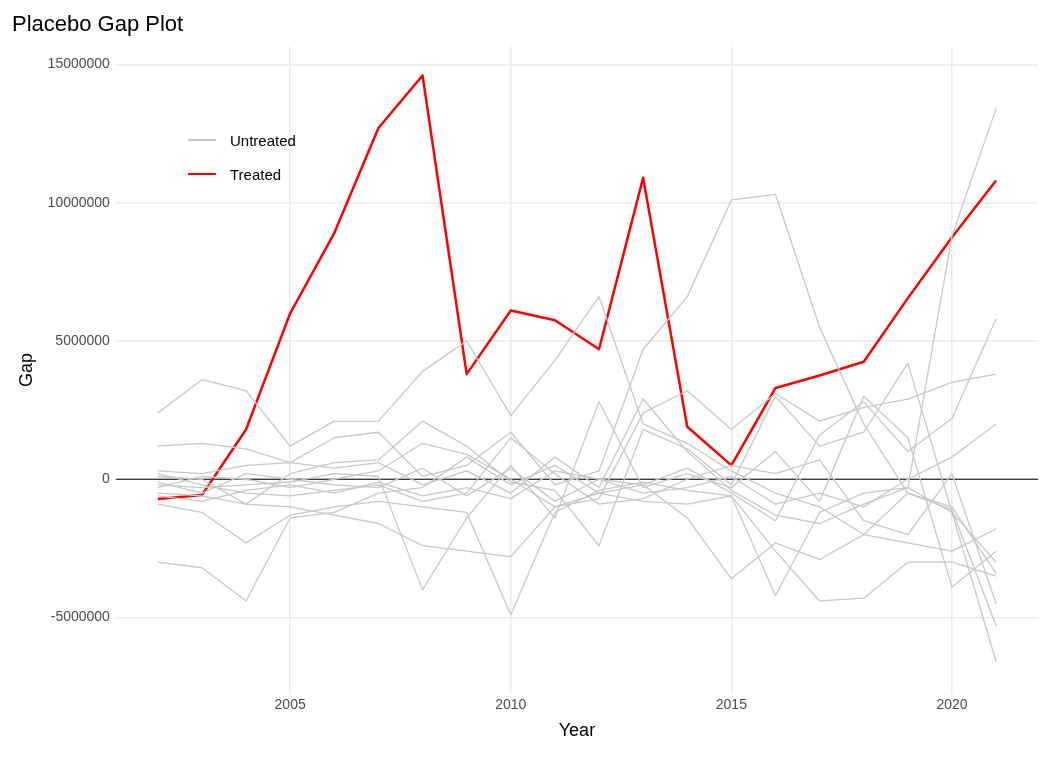 The image size is (1060, 758). I want to click on y-tick-label: -5000000, so click(80, 616).